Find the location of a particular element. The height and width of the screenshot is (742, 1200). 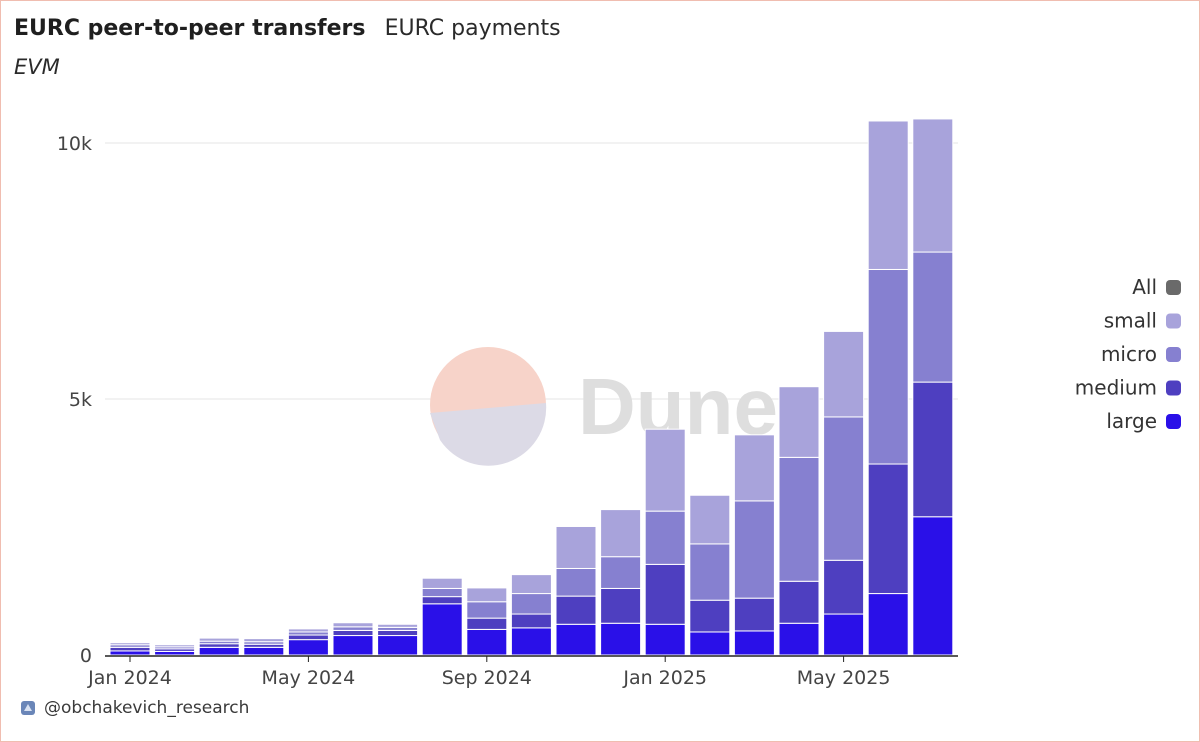

y-tick-label: 10k is located at coordinates (74, 144).